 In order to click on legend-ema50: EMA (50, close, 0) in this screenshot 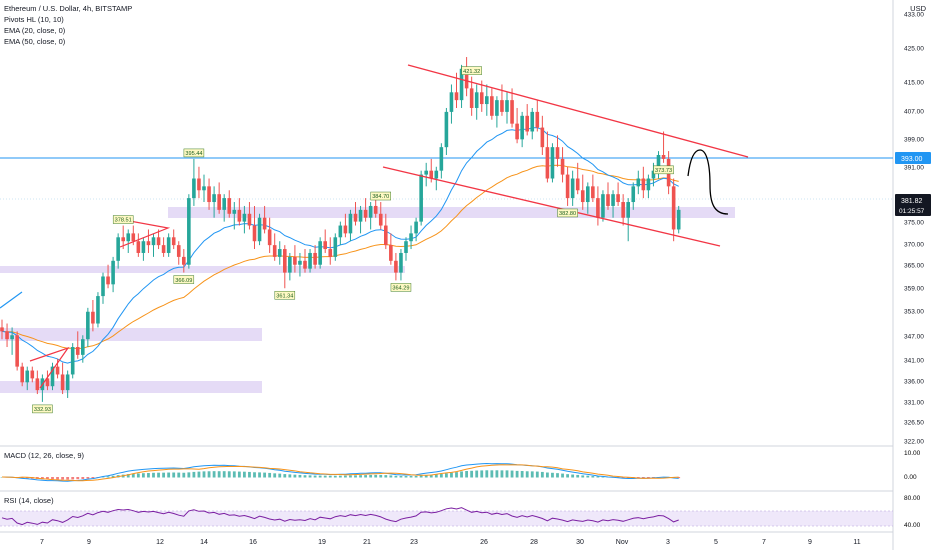, I will do `click(35, 41)`.